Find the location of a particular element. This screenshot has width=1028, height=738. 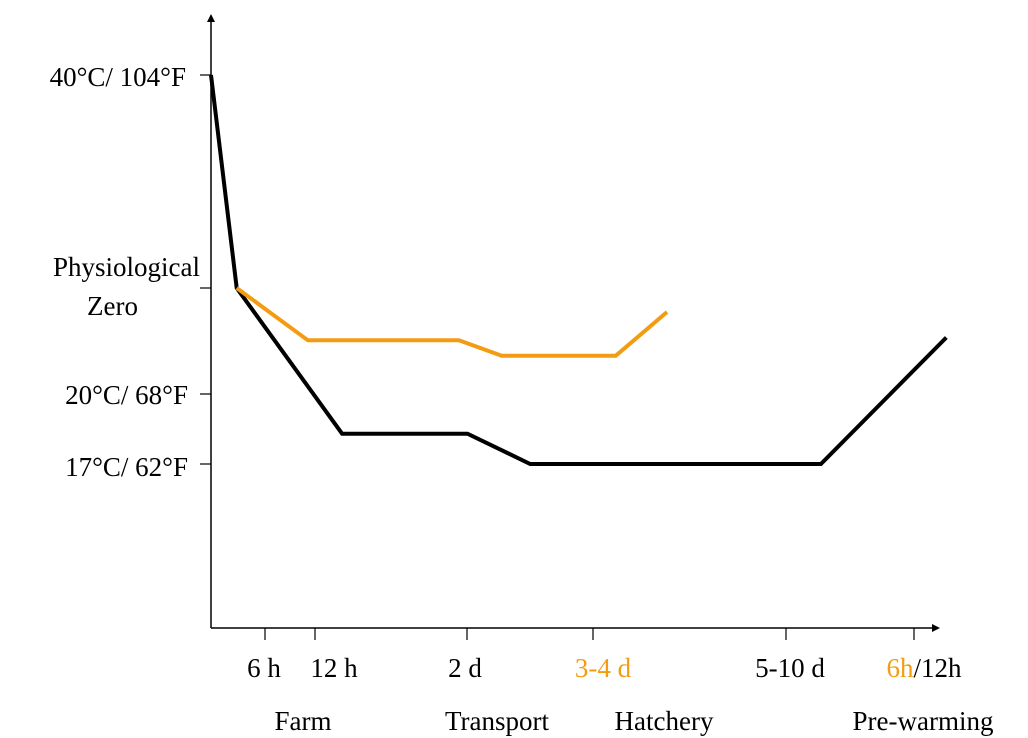

x-tick-label-part: 12 h is located at coordinates (334, 668).